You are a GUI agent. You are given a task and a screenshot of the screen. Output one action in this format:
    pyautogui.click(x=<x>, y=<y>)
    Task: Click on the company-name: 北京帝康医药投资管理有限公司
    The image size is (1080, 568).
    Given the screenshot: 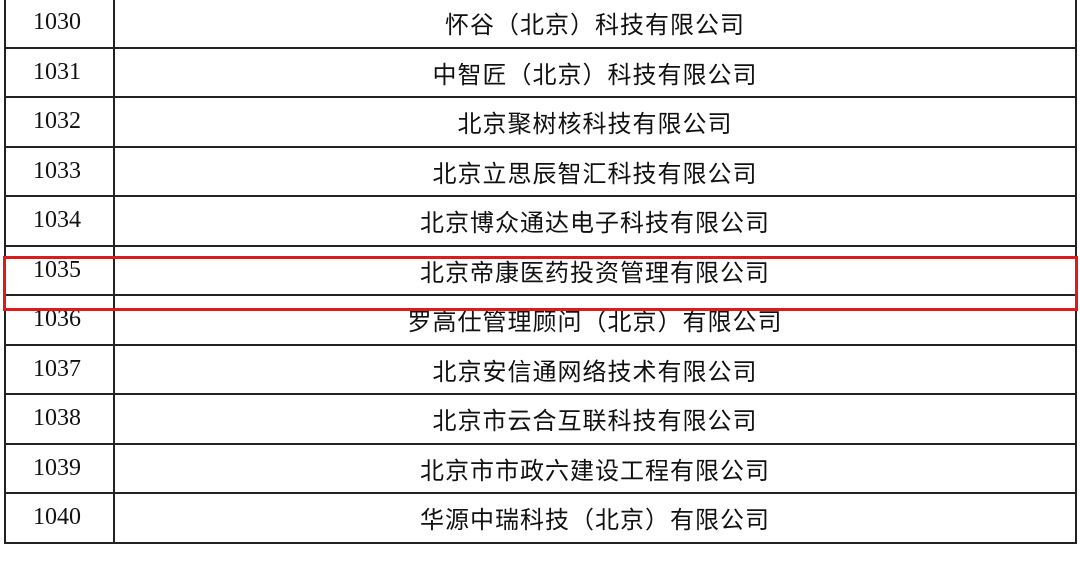 What is the action you would take?
    pyautogui.click(x=595, y=270)
    